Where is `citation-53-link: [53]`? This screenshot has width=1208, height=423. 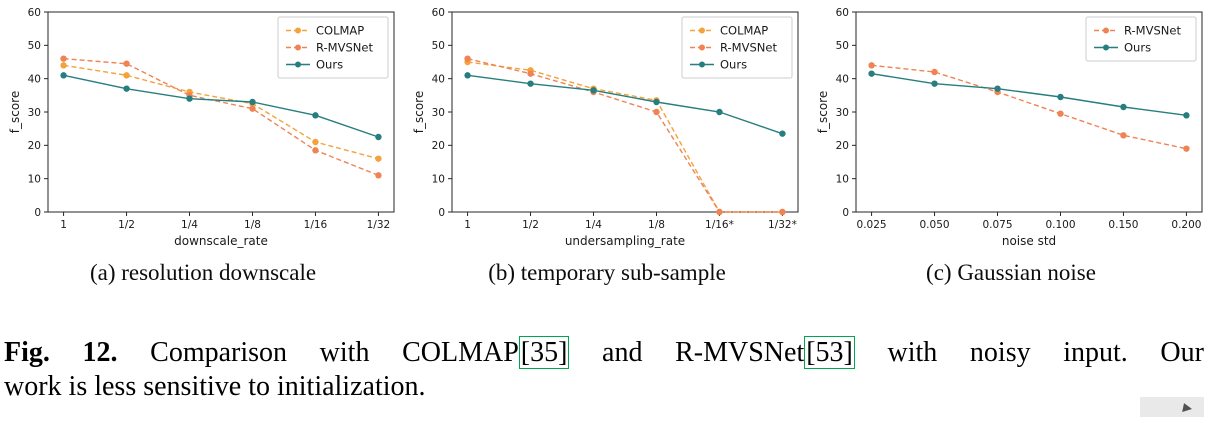 citation-53-link: [53] is located at coordinates (829, 352).